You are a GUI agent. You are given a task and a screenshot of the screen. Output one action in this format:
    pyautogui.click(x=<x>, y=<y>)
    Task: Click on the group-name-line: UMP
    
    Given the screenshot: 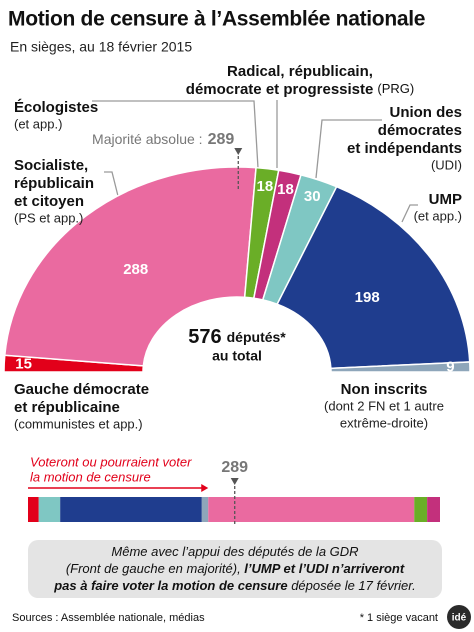 What is the action you would take?
    pyautogui.click(x=445, y=199)
    